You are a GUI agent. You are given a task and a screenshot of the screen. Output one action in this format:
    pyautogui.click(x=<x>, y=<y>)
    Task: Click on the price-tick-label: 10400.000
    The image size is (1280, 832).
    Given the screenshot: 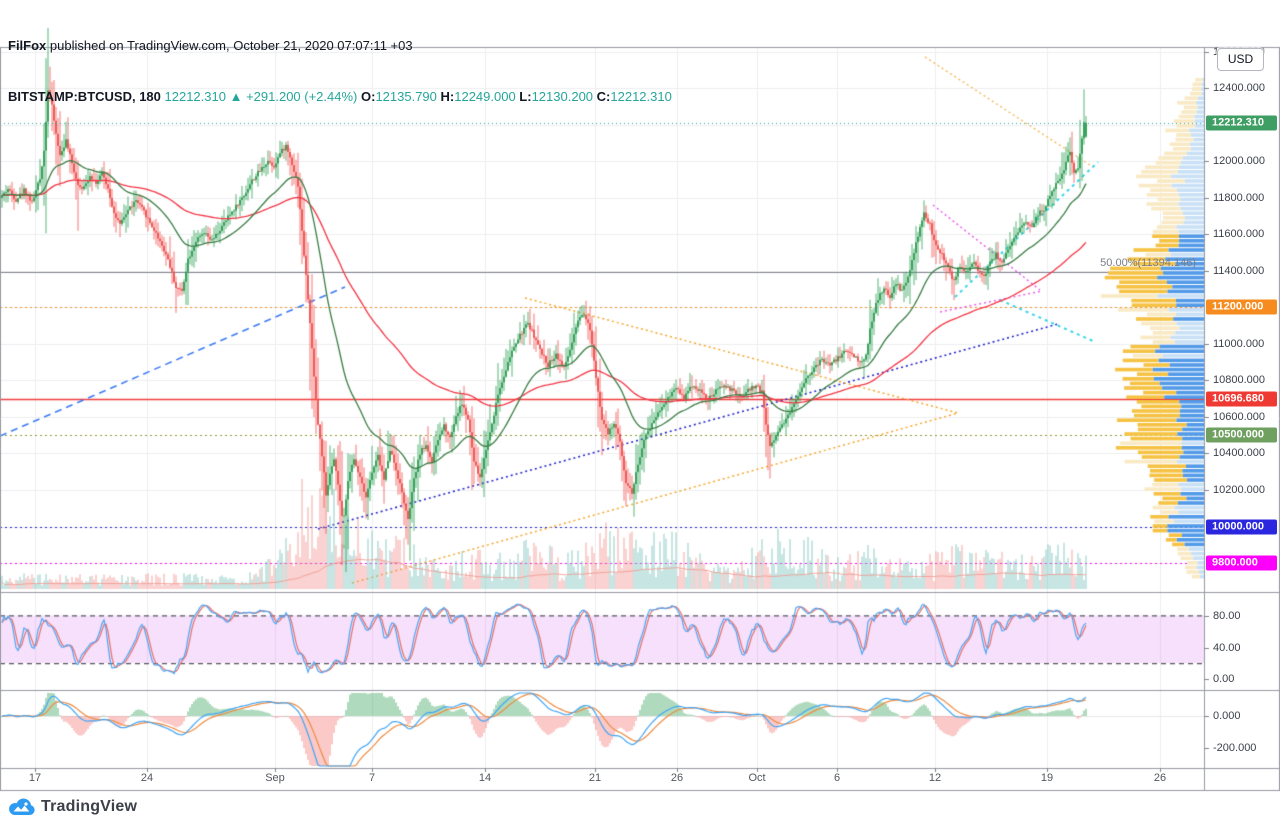 What is the action you would take?
    pyautogui.click(x=1239, y=453)
    